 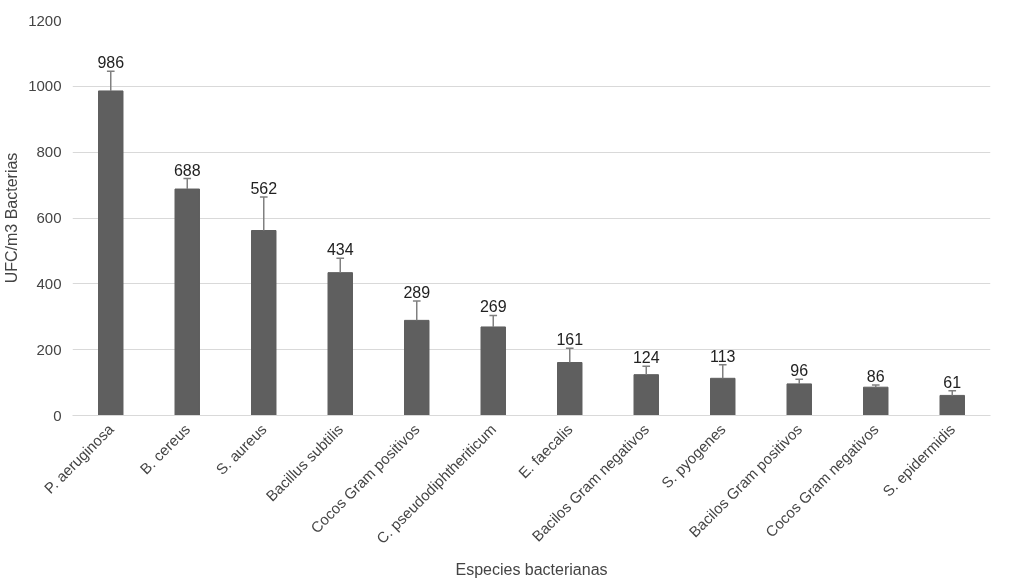 I want to click on y-axis-title: UFC/m3 Bacterias, so click(x=12, y=218).